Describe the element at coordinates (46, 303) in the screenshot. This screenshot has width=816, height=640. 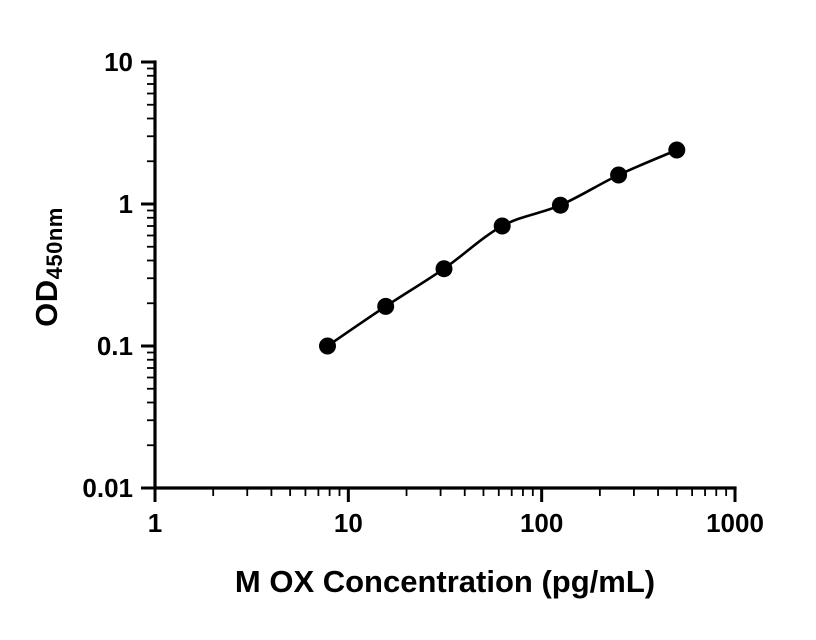
I see `y-axis-title-main: OD` at that location.